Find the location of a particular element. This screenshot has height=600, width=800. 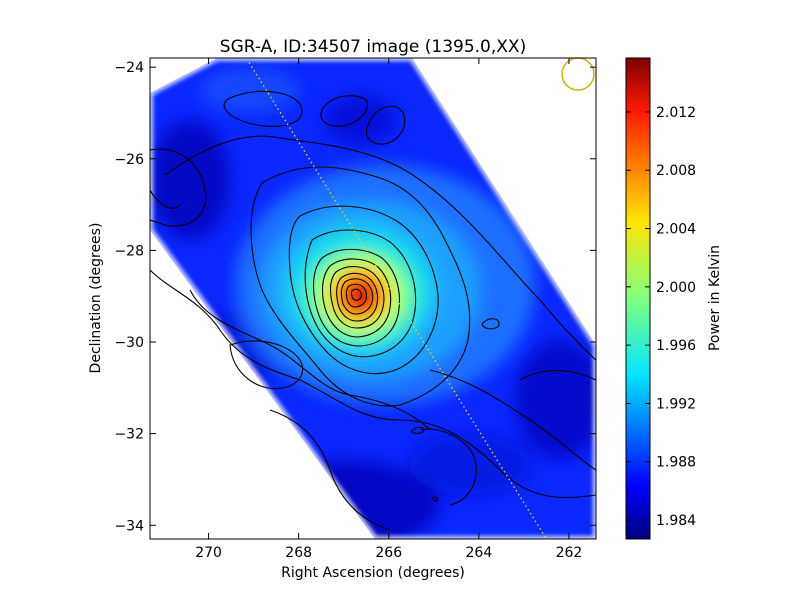

y-tick-label: −34 is located at coordinates (129, 526).